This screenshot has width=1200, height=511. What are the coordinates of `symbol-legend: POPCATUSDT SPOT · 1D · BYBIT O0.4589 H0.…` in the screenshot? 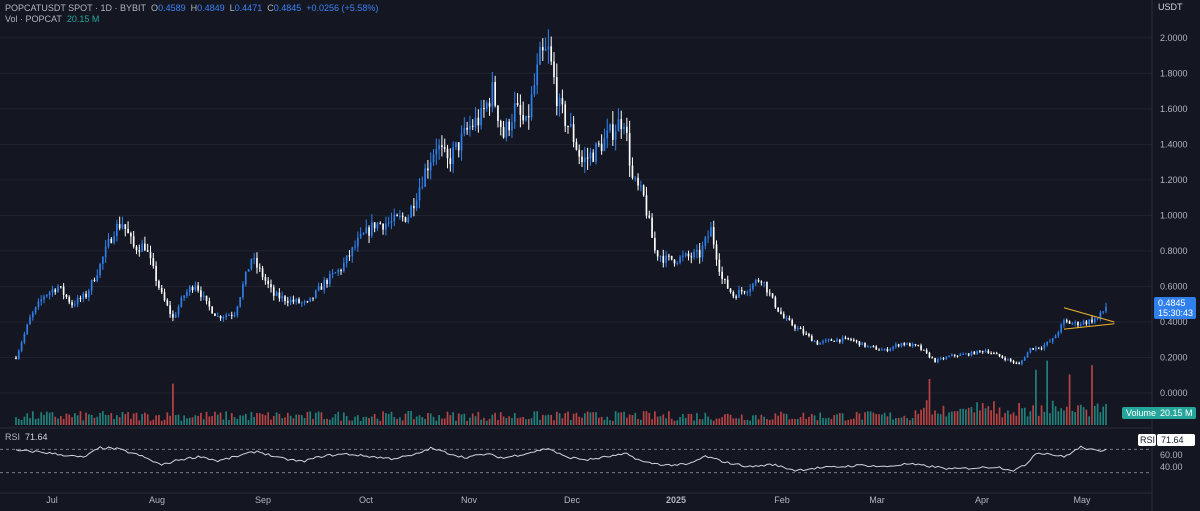 It's located at (191, 8).